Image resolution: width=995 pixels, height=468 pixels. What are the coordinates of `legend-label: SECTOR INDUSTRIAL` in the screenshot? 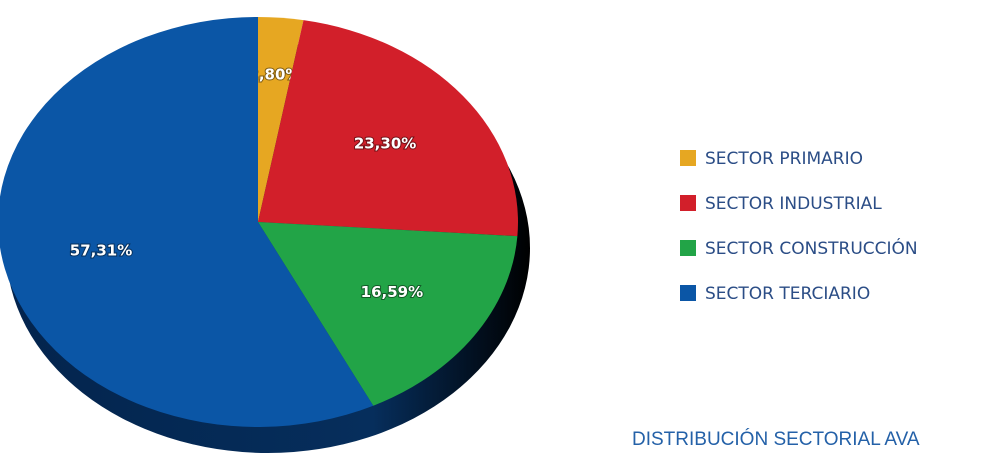 It's located at (793, 204).